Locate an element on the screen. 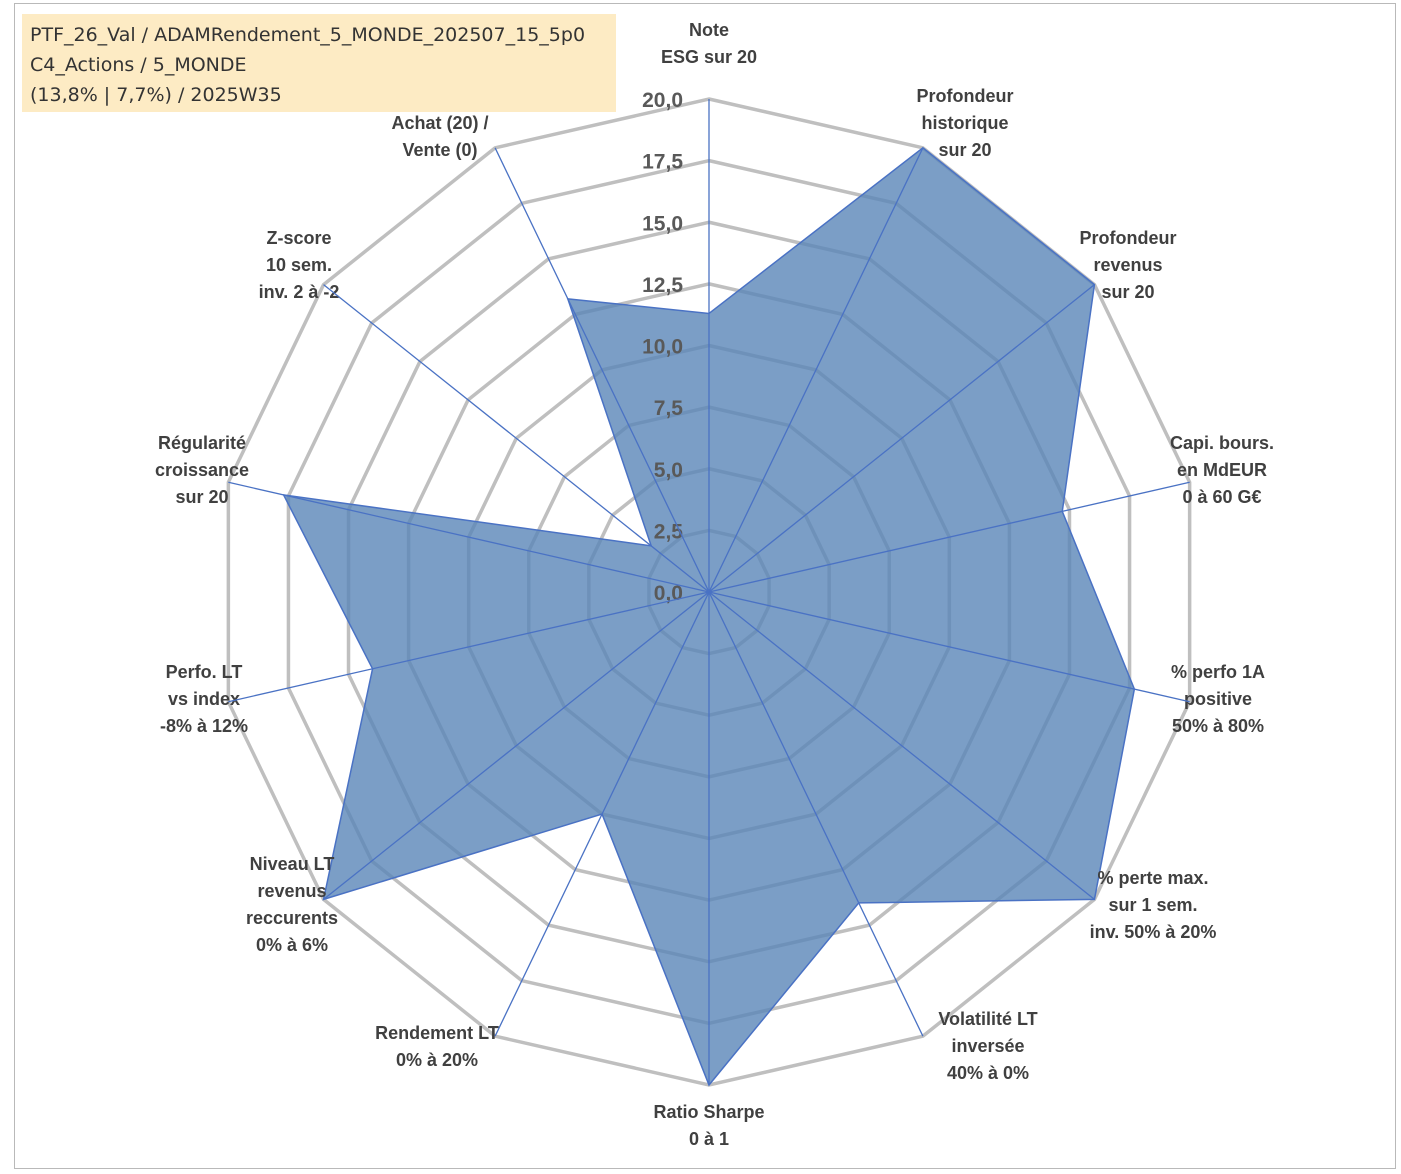  radar-tick-labels: 0,02,55,07,510,012,515,017,520,0 is located at coordinates (662, 347).